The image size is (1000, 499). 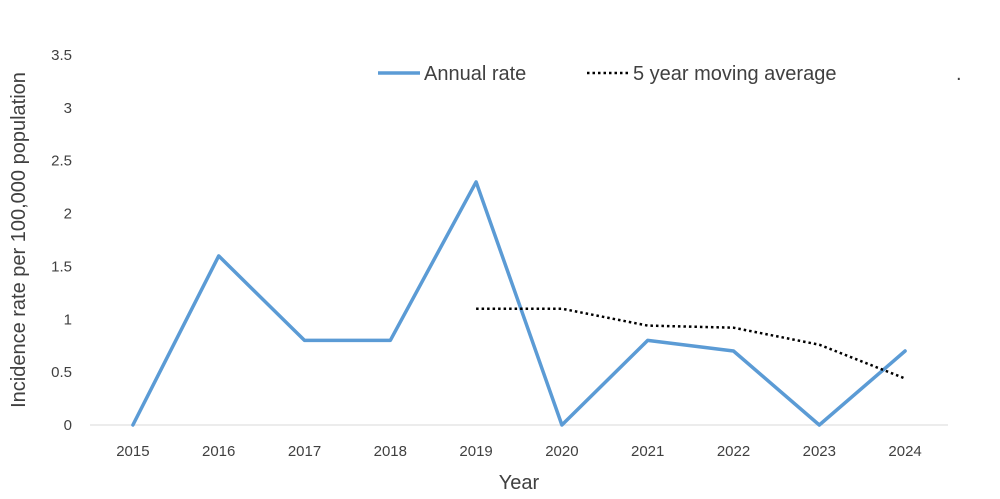 What do you see at coordinates (733, 451) in the screenshot?
I see `x-tick-label: 2022` at bounding box center [733, 451].